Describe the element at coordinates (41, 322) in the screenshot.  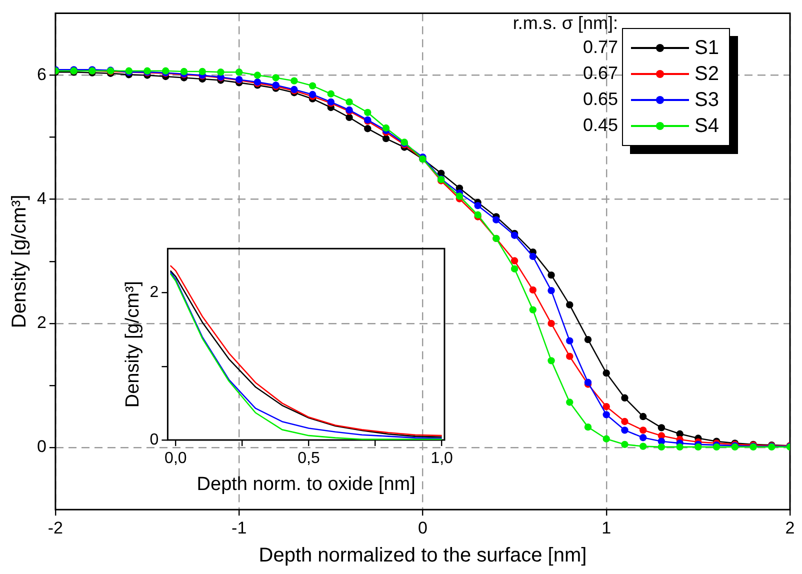
I see `y-tick-label: 2` at that location.